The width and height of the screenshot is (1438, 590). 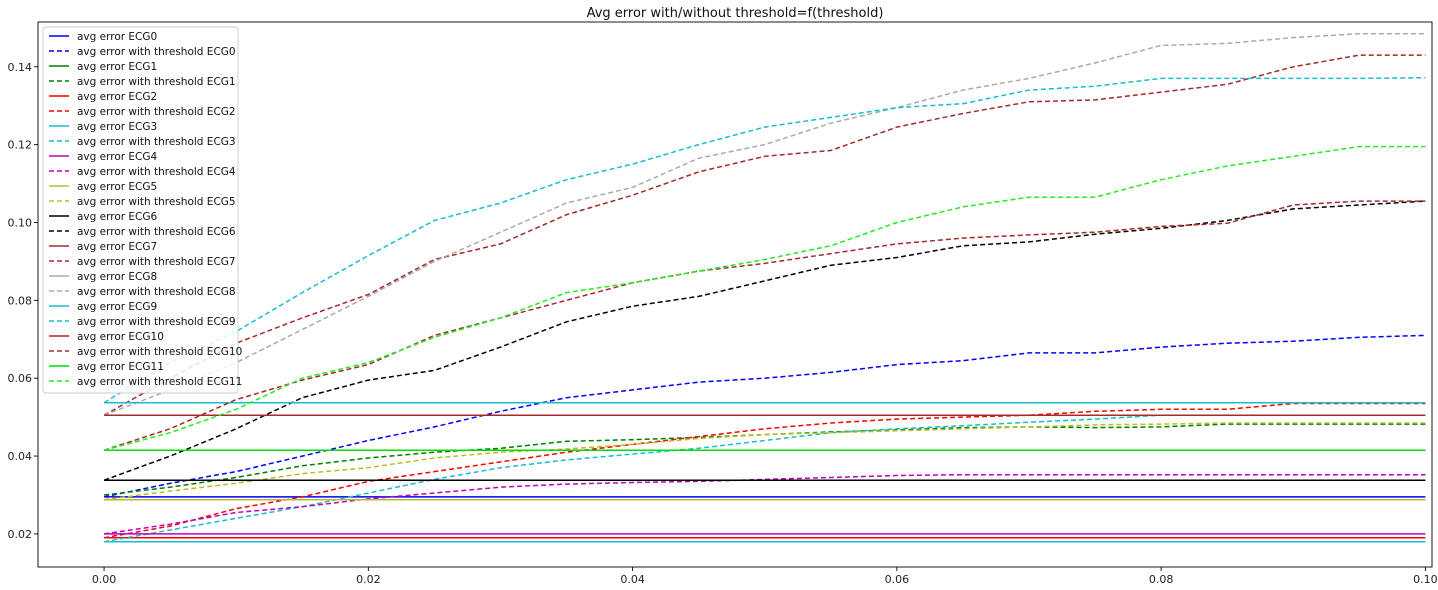 I want to click on legend-label: avg error with threshold ECG7, so click(x=156, y=262).